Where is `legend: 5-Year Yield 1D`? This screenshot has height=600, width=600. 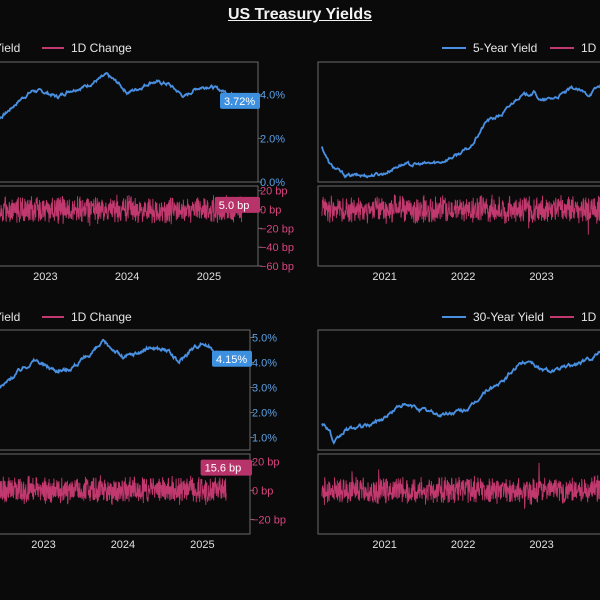 legend: 5-Year Yield 1D is located at coordinates (519, 48).